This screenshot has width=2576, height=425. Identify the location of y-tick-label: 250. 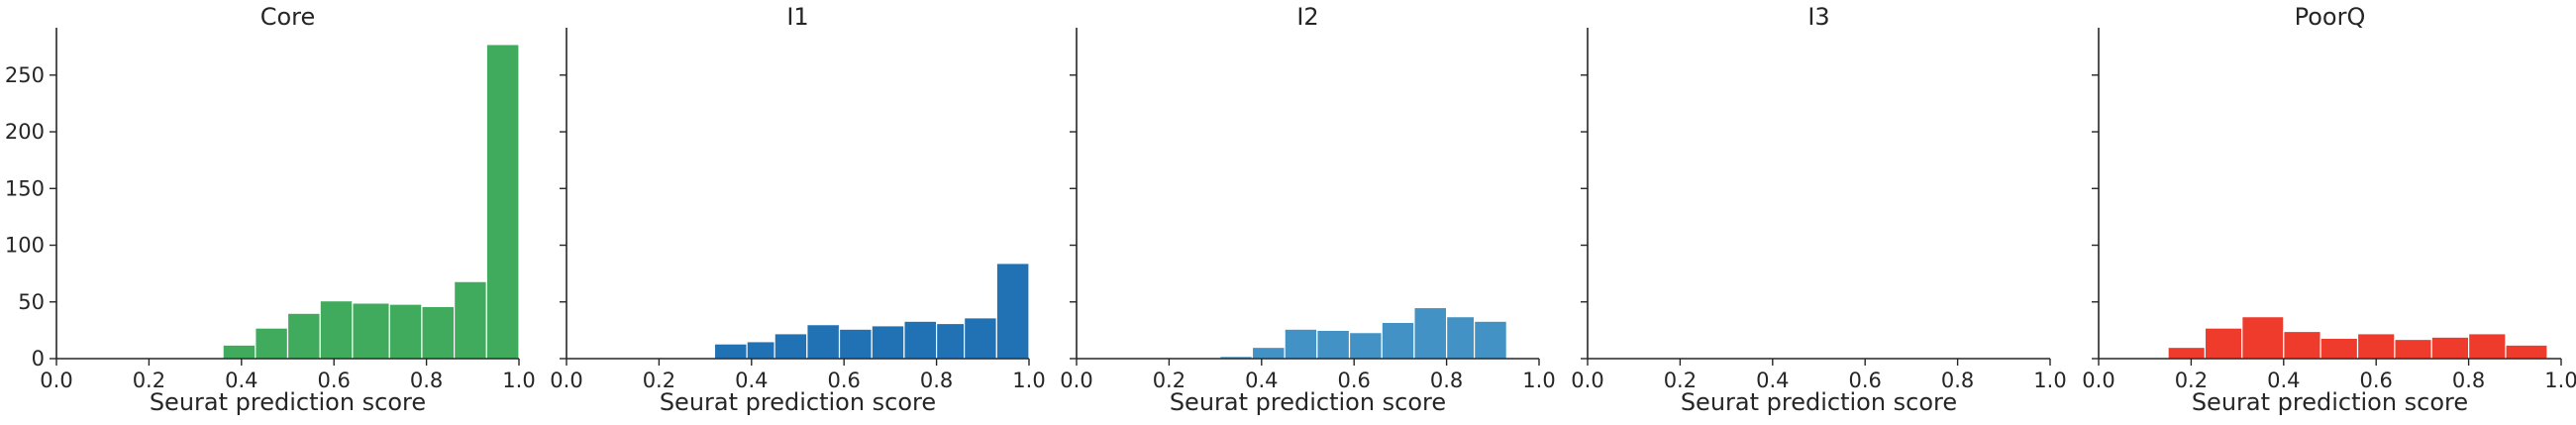
(25, 75).